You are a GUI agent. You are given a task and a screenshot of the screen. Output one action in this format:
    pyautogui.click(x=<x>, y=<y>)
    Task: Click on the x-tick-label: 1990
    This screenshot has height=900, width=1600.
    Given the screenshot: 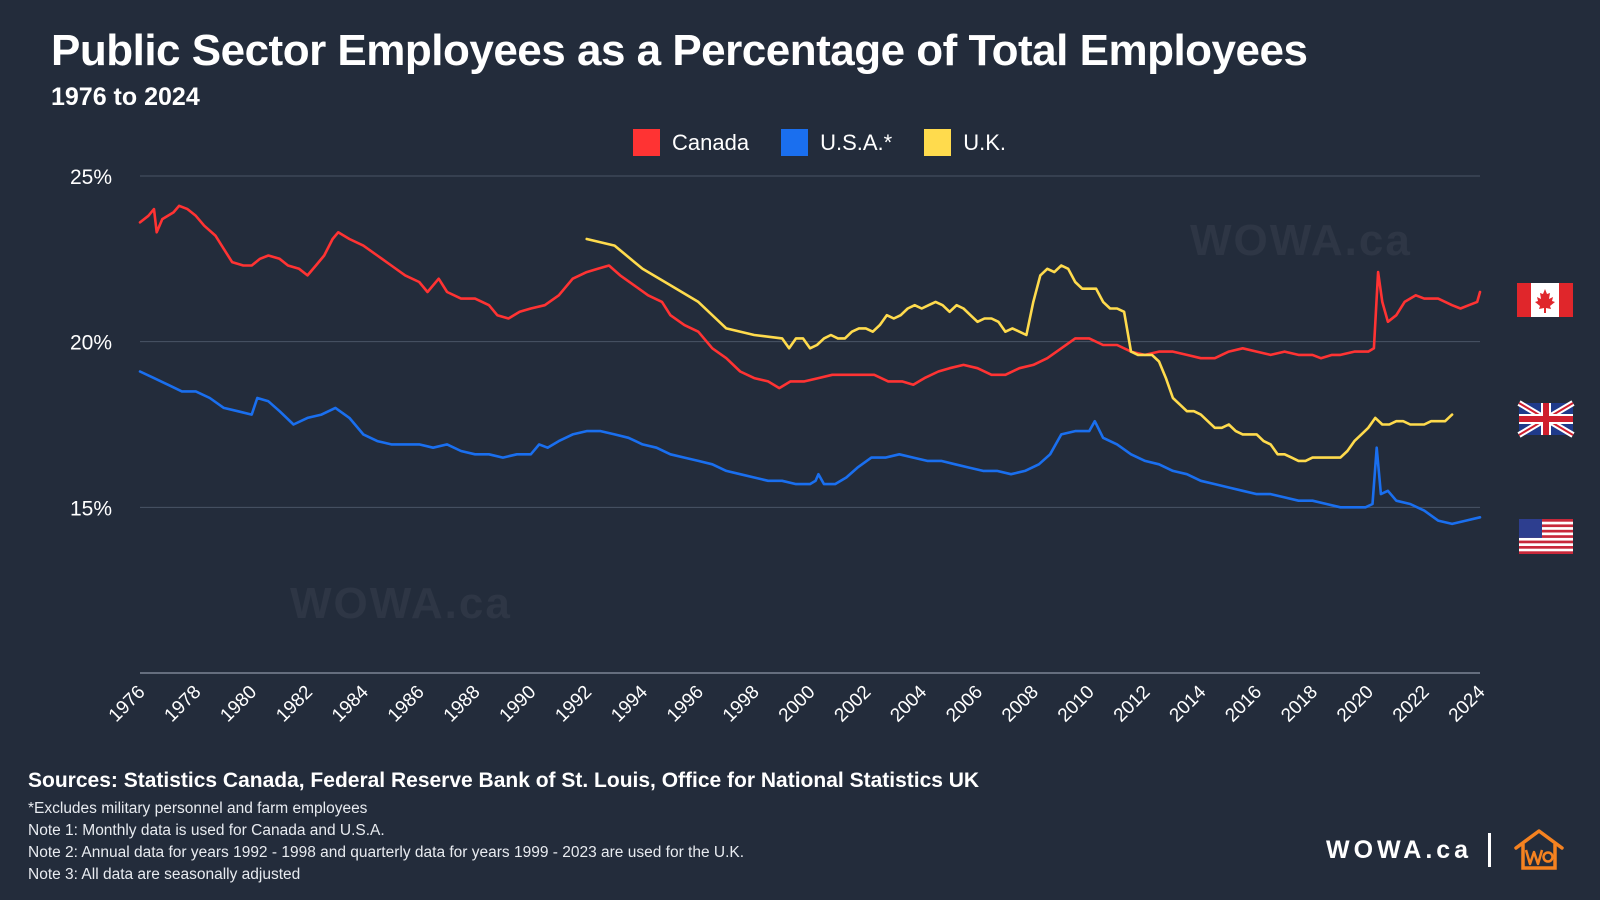 What is the action you would take?
    pyautogui.click(x=518, y=704)
    